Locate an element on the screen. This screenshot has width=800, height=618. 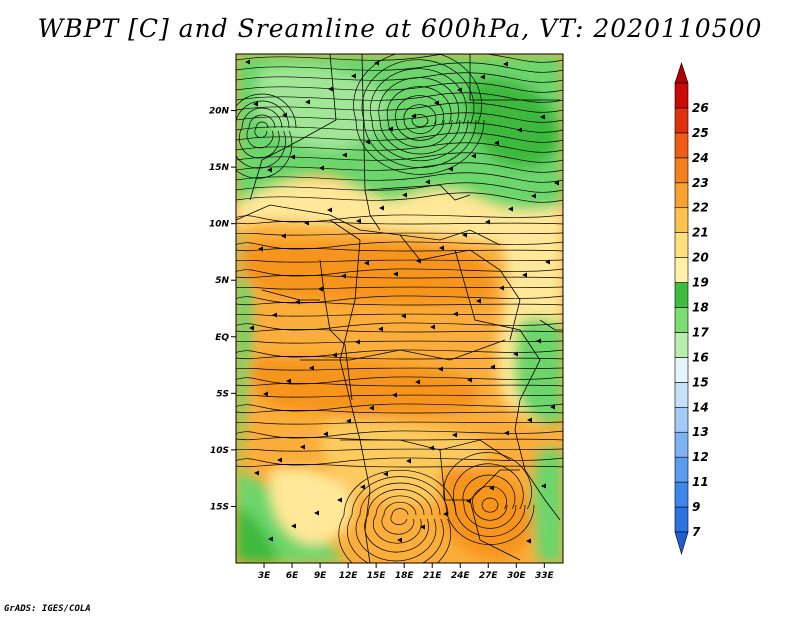
colorbar-label: 17 is located at coordinates (700, 332).